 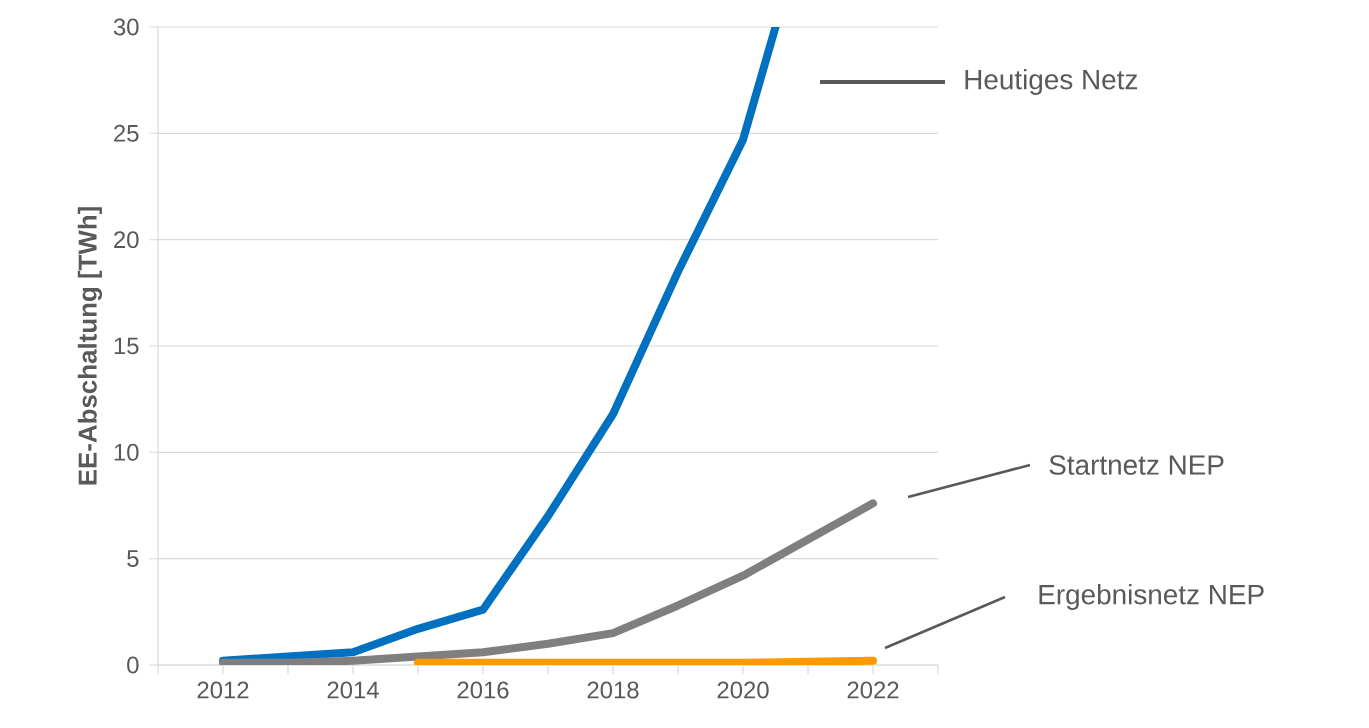 I want to click on x-tick-label: 2014, so click(x=353, y=690).